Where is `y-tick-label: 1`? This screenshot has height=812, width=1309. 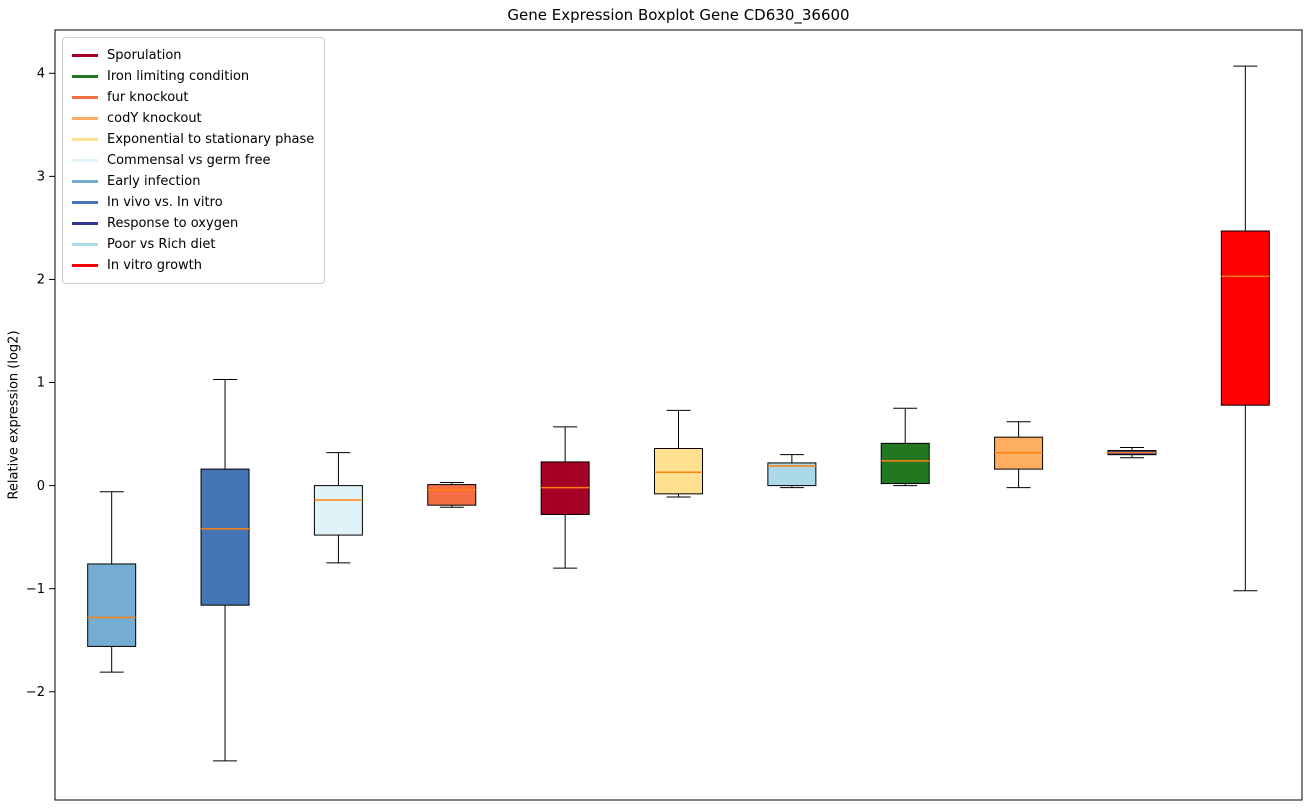
y-tick-label: 1 is located at coordinates (41, 383).